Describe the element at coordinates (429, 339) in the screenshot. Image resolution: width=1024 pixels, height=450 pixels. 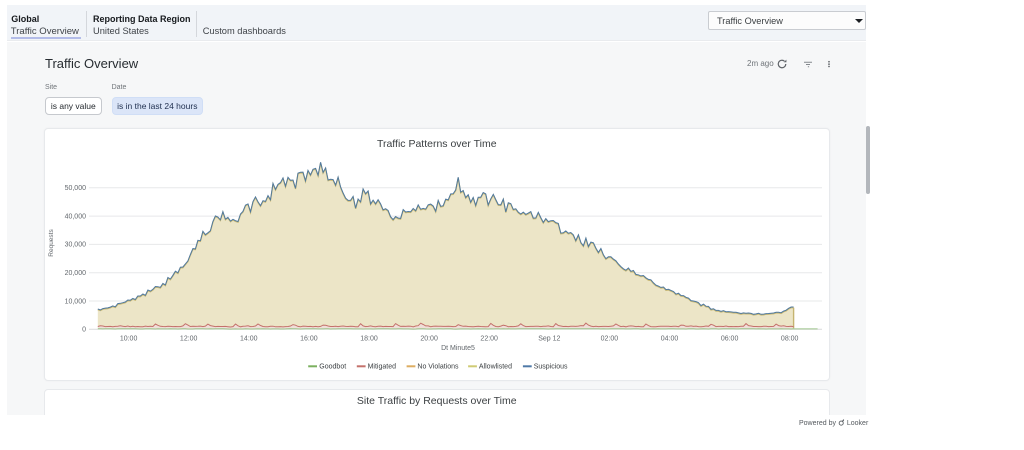
I see `svg-text: 20:00` at that location.